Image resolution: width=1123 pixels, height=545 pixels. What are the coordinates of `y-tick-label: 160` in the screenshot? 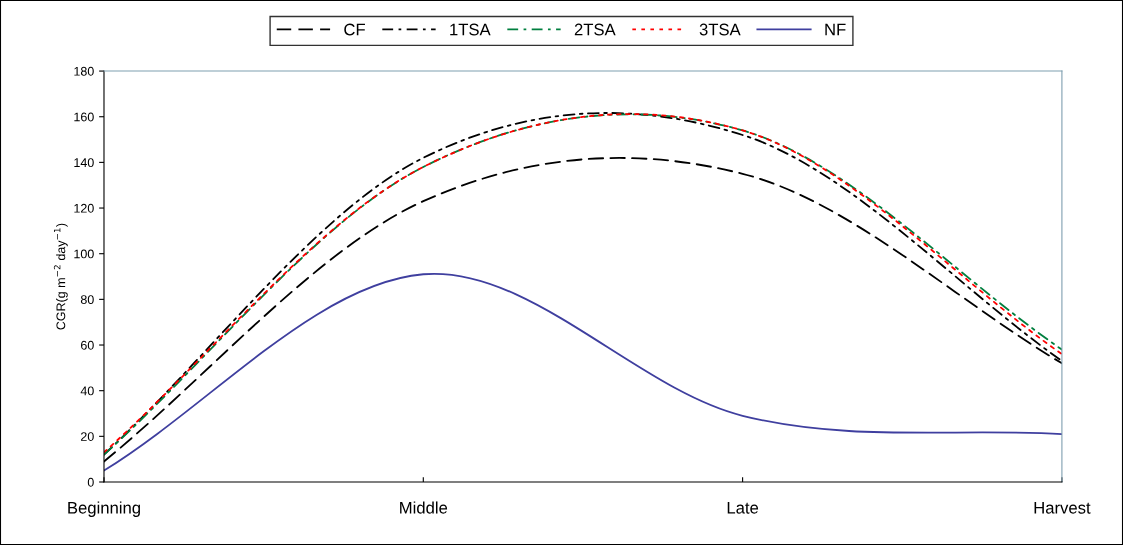 It's located at (84, 117).